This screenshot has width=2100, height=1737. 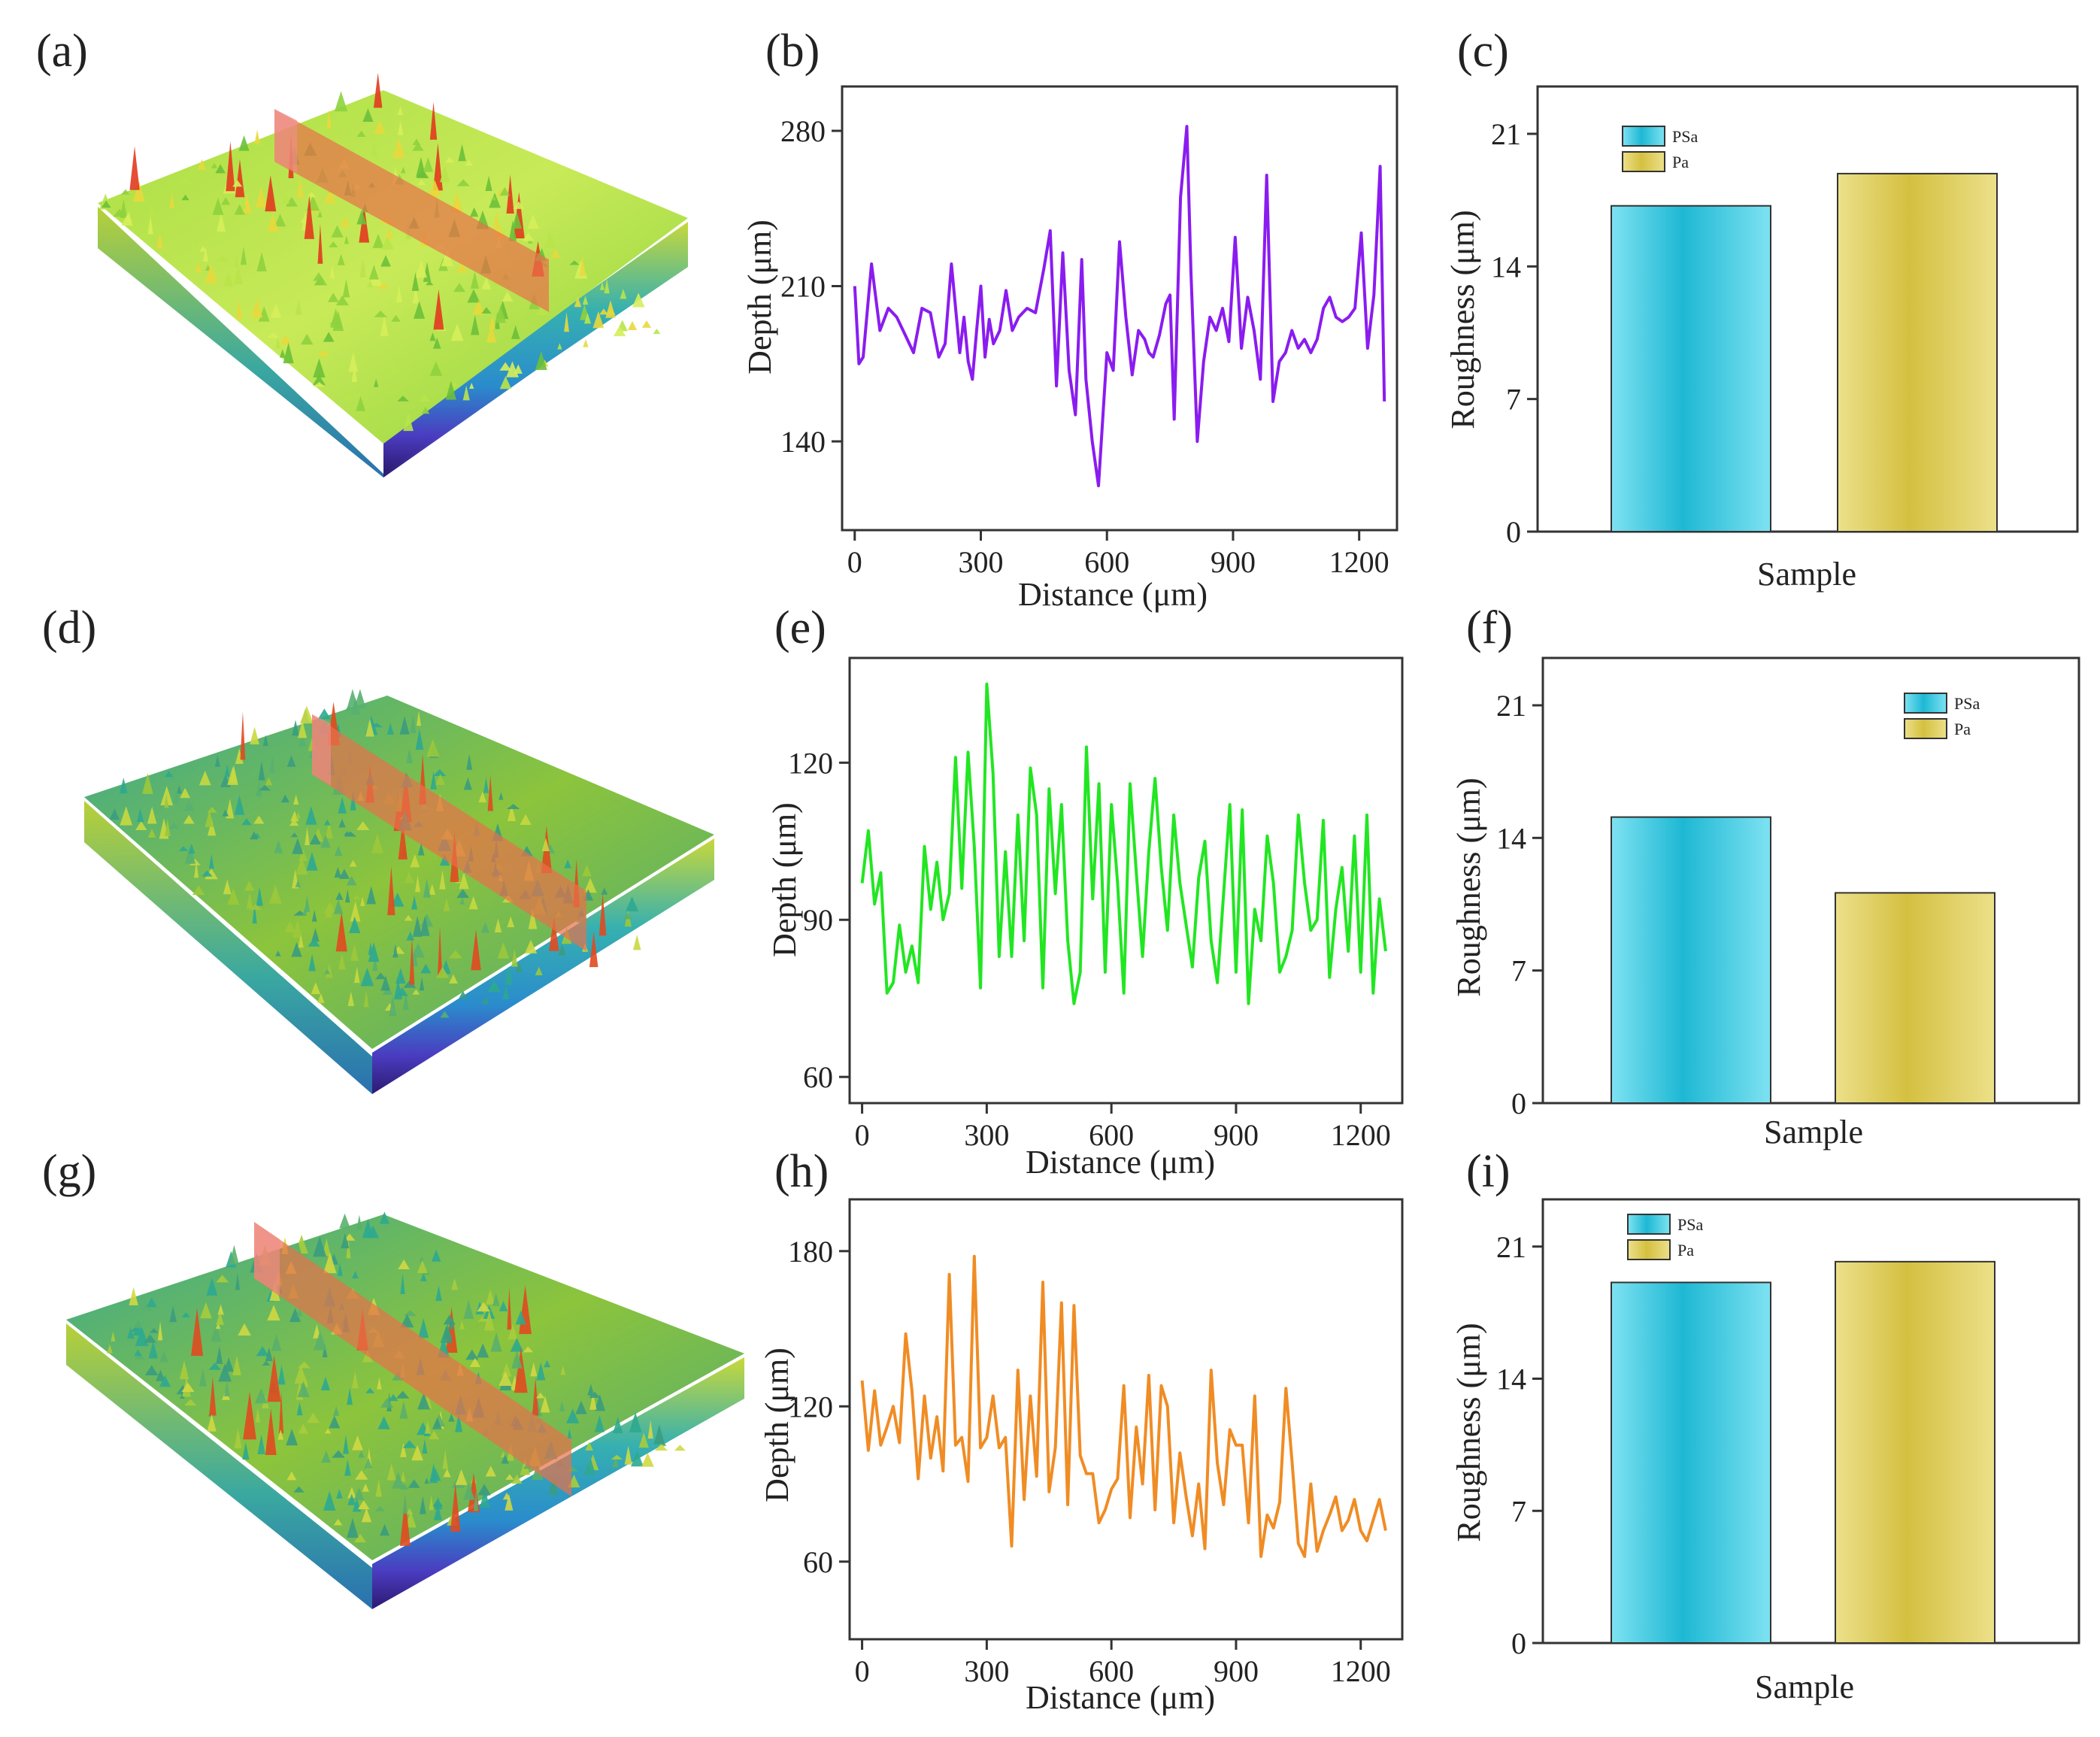 I want to click on panel-letter-h: (h), so click(x=801, y=1171).